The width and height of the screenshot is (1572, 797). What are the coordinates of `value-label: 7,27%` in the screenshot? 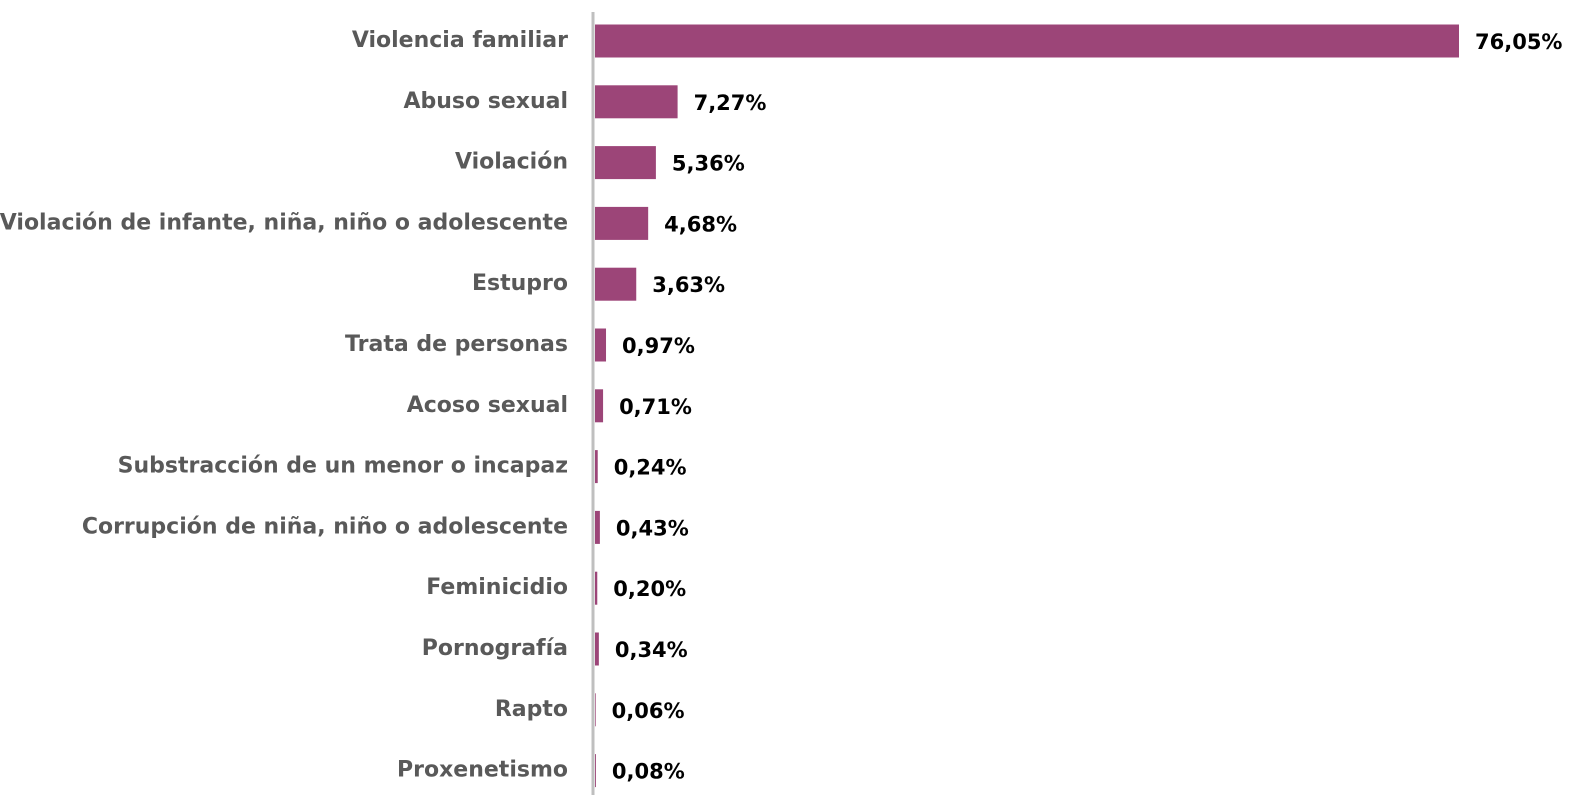 It's located at (730, 103).